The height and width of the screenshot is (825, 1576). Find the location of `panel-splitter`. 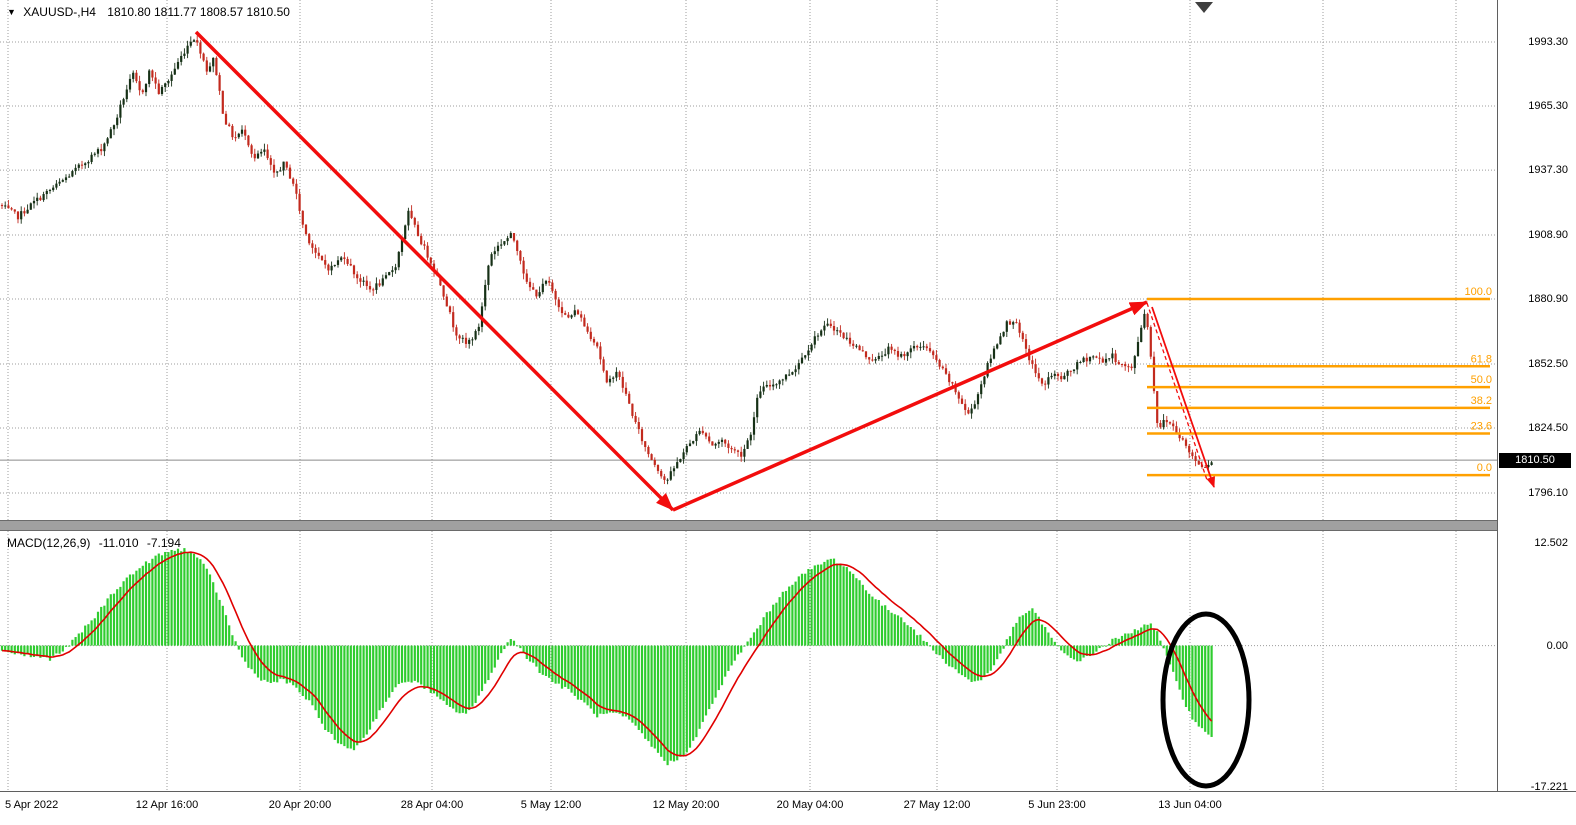

panel-splitter is located at coordinates (788, 525).